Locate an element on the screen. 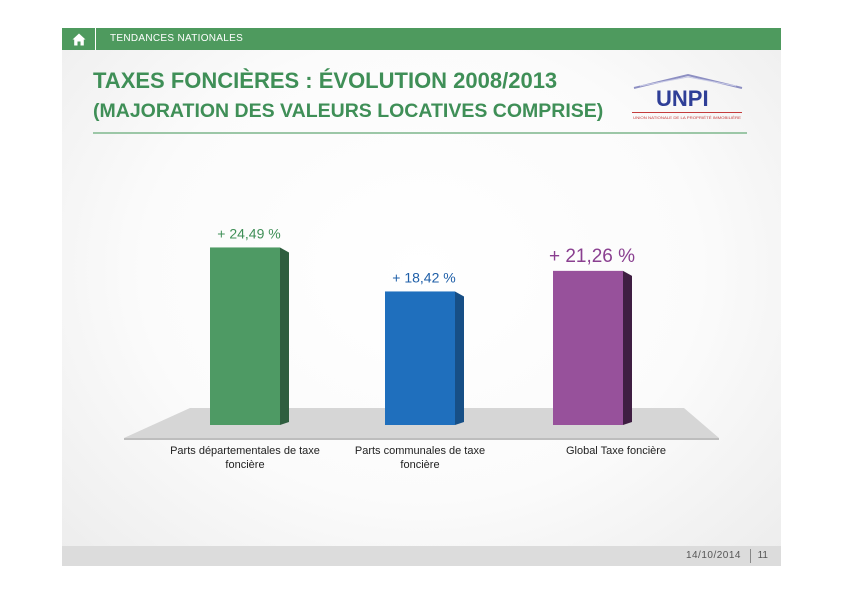 The height and width of the screenshot is (595, 842). slide-title: TAXES FONCIÈRES : ÉVOLUTION 2008/2013 is located at coordinates (325, 80).